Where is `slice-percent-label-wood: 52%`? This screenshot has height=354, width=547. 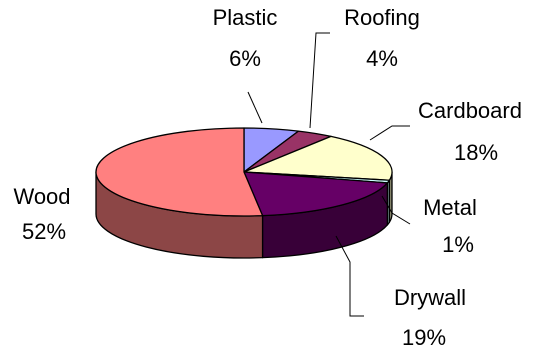 slice-percent-label-wood: 52% is located at coordinates (44, 231).